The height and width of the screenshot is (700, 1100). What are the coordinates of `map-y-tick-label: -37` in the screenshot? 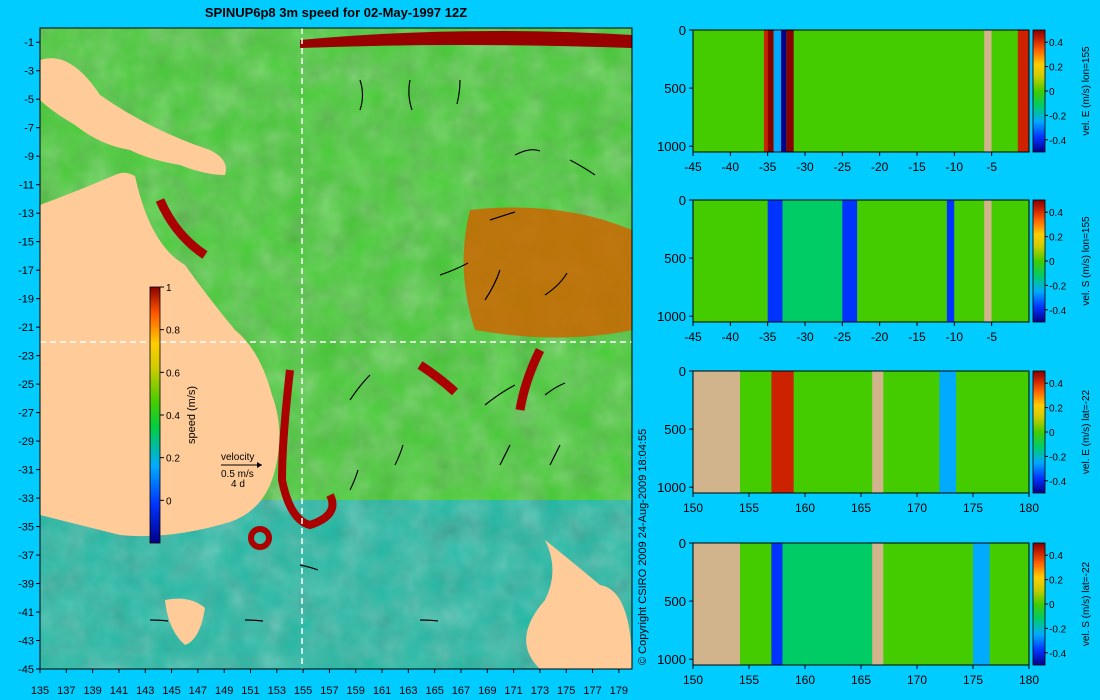 It's located at (26, 556).